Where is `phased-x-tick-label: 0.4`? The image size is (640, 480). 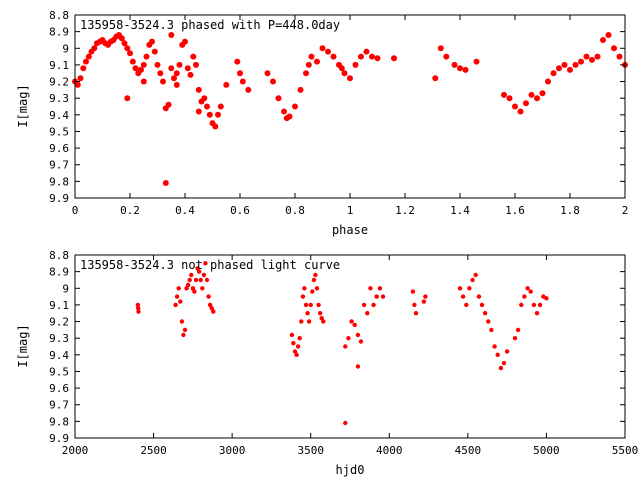 phased-x-tick-label: 0.4 is located at coordinates (185, 210).